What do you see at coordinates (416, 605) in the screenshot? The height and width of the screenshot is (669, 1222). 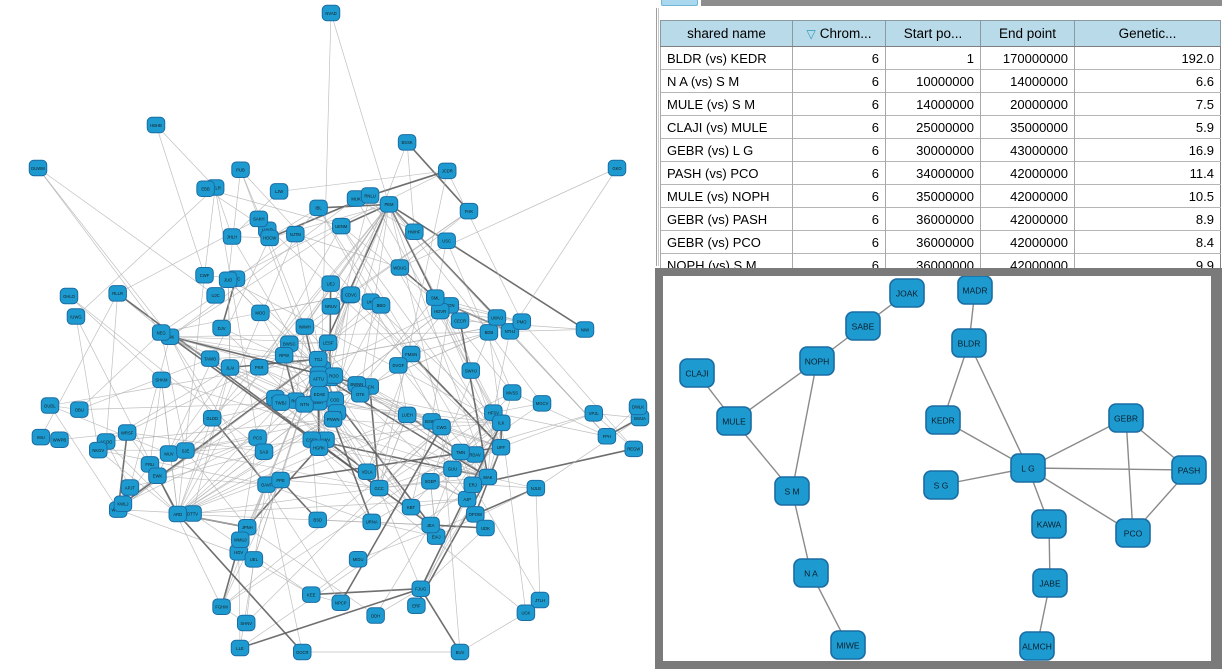 I see `network-node: ERF` at bounding box center [416, 605].